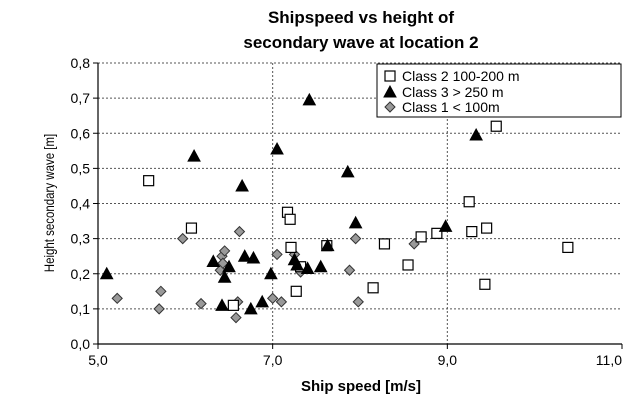 This screenshot has width=624, height=399. I want to click on legend-label: Class 3 > 250 m, so click(453, 92).